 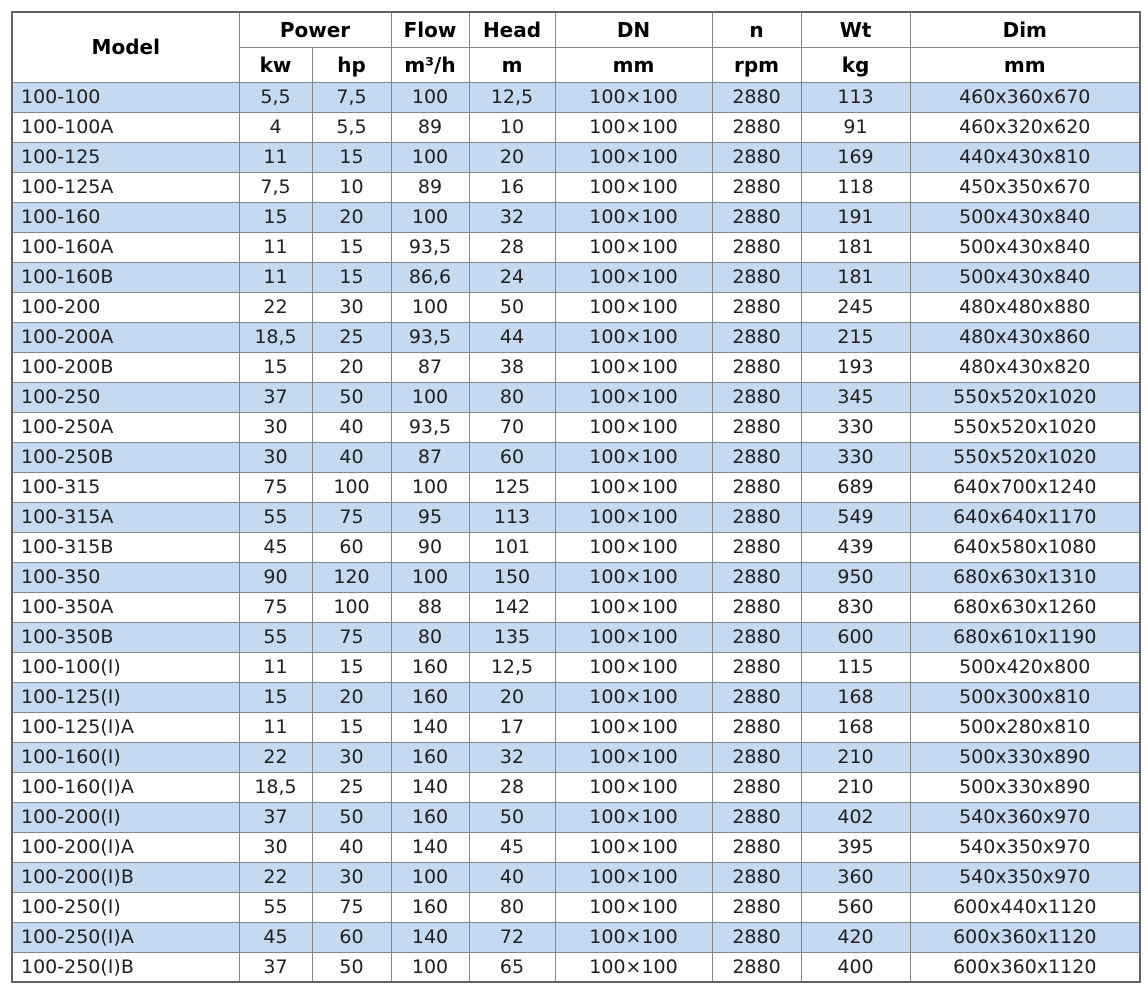 What do you see at coordinates (1025, 487) in the screenshot?
I see `cell-dim: 640x700x1240` at bounding box center [1025, 487].